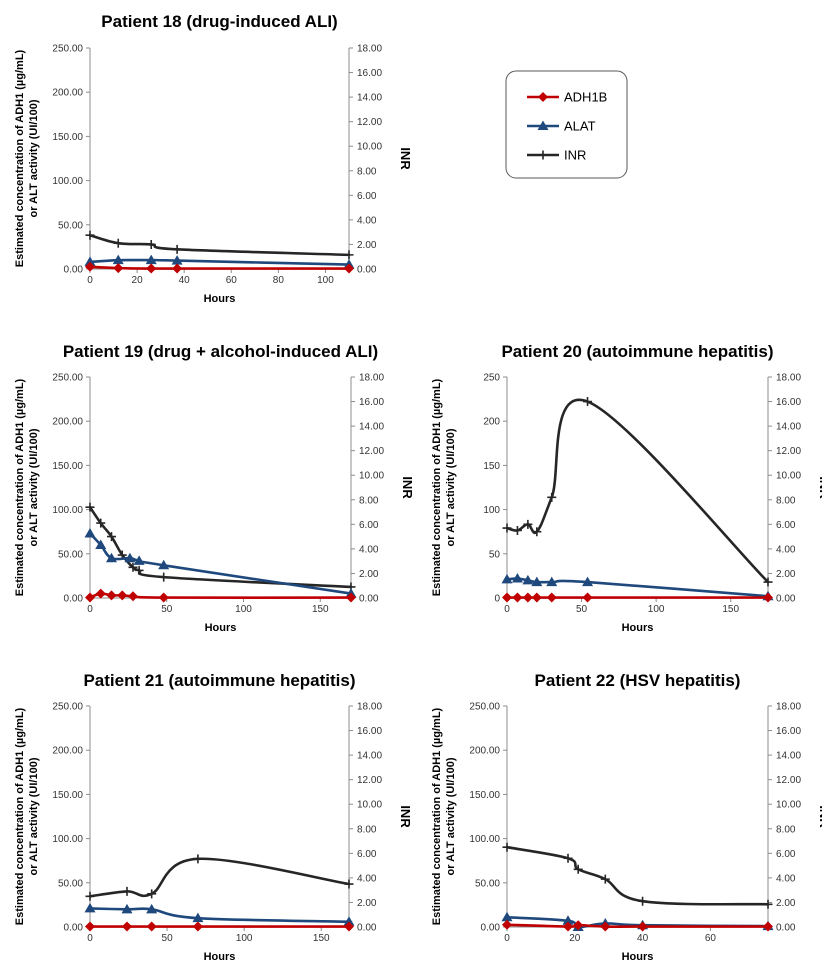 Image resolution: width=822 pixels, height=965 pixels. Describe the element at coordinates (711, 938) in the screenshot. I see `x-tick-label: 60` at that location.